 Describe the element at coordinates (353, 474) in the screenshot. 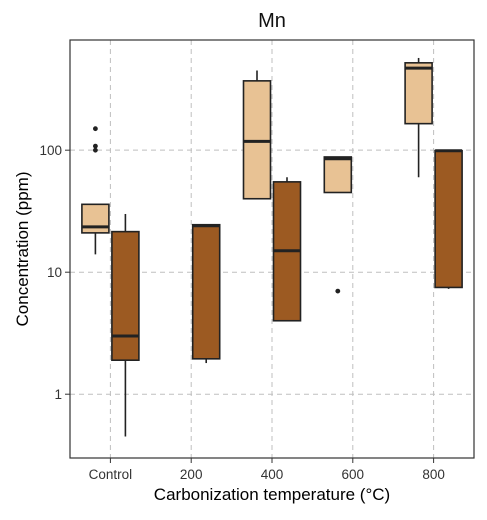

I see `x-tick-label: 600` at that location.